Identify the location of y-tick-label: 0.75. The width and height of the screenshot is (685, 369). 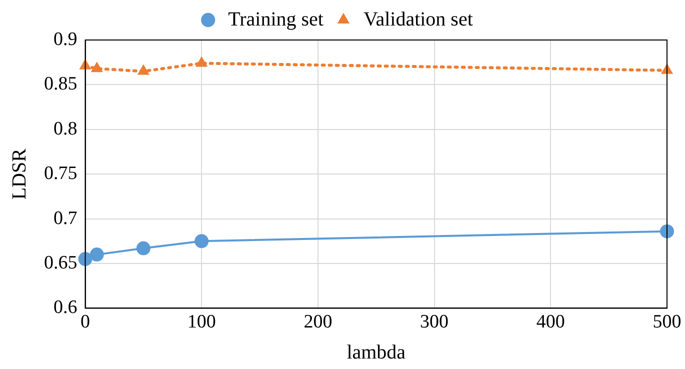
(61, 173).